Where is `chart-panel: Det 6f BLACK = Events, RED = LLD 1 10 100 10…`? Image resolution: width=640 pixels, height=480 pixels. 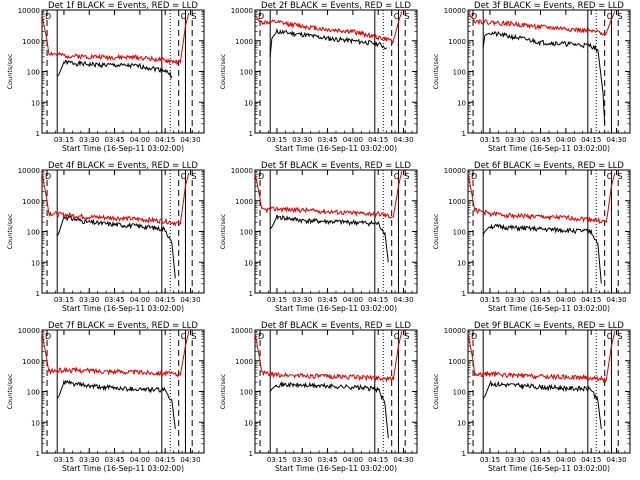
chart-panel: Det 6f BLACK = Events, RED = LLD 1 10 100 10… is located at coordinates (531, 237).